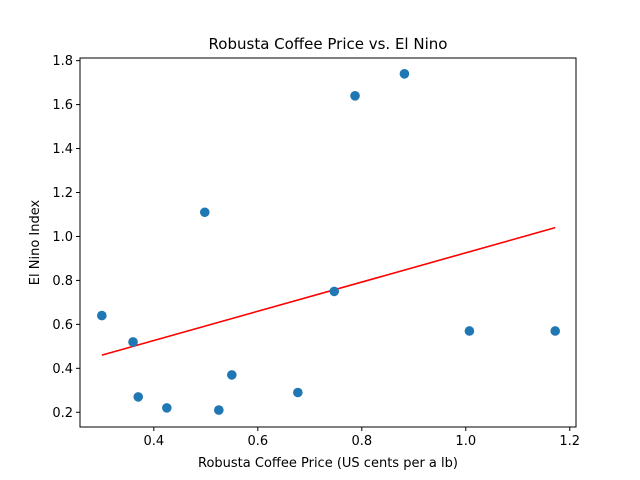 The image size is (640, 480). I want to click on y-tick-label: 0.4, so click(62, 369).